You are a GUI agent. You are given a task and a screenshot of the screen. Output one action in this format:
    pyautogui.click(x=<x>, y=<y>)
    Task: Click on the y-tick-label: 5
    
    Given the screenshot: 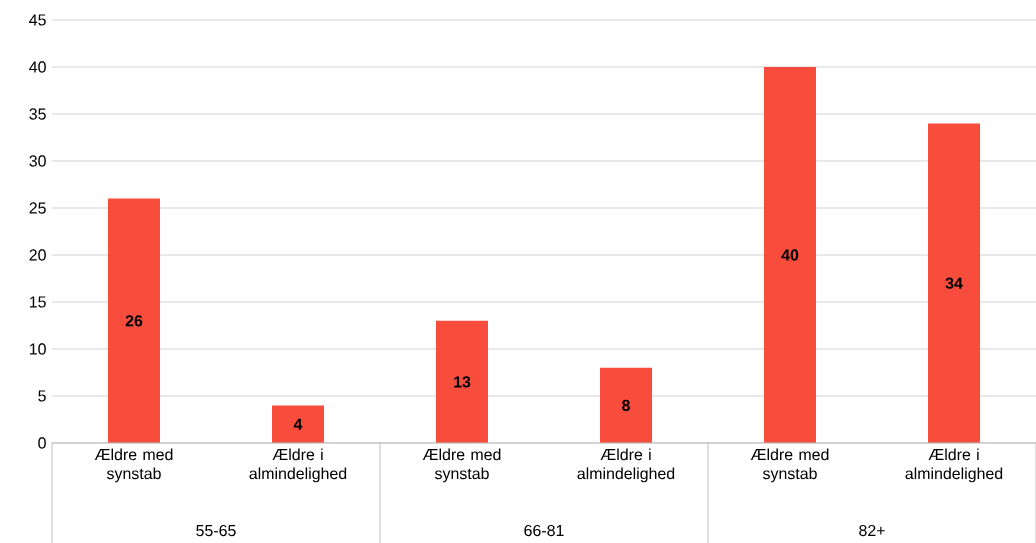 What is the action you would take?
    pyautogui.click(x=42, y=396)
    